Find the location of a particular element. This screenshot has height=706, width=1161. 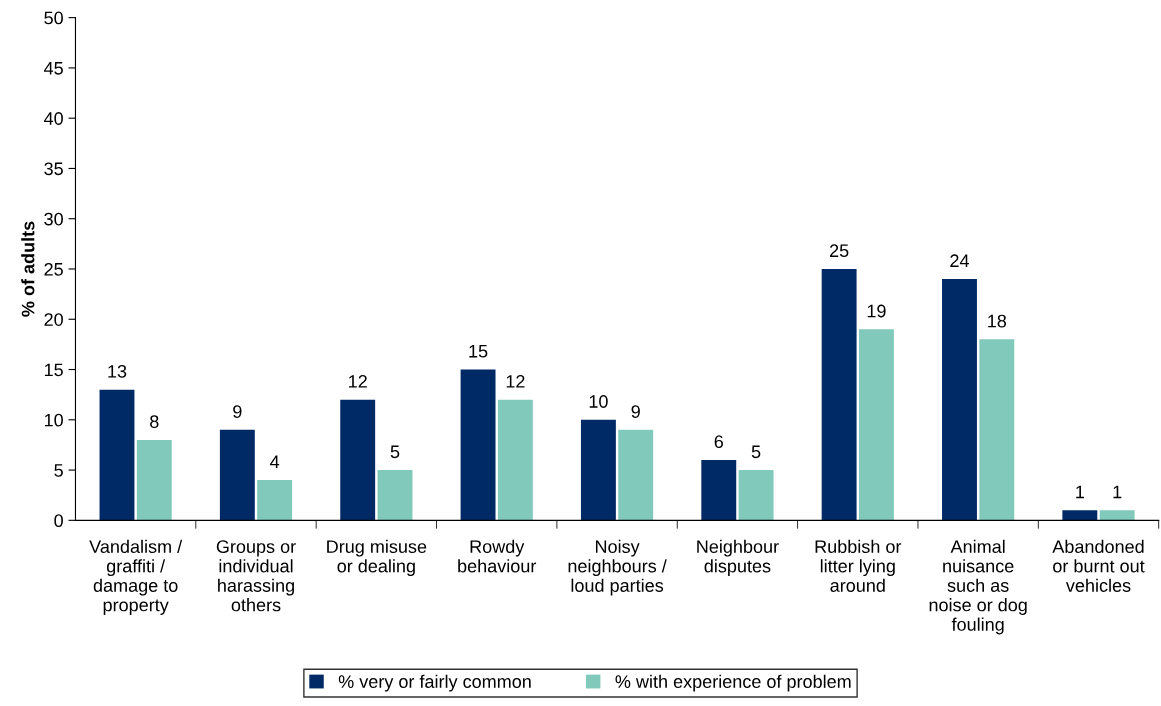

x-tick-label: Vandalism / graffiti / damage to property is located at coordinates (136, 577).